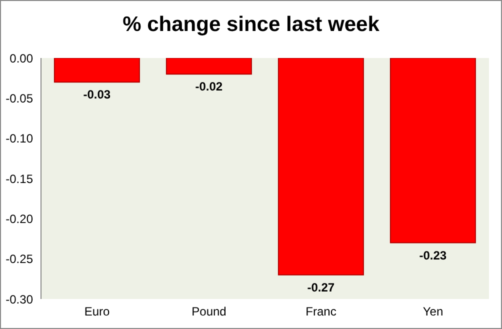 This screenshot has height=329, width=502. Describe the element at coordinates (20, 259) in the screenshot. I see `y-tick-label: -0.25` at that location.